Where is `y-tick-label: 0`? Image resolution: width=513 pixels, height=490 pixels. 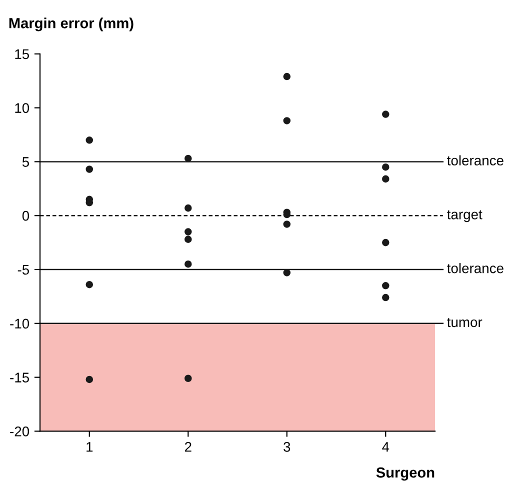 y-tick-label: 0 is located at coordinates (26, 215).